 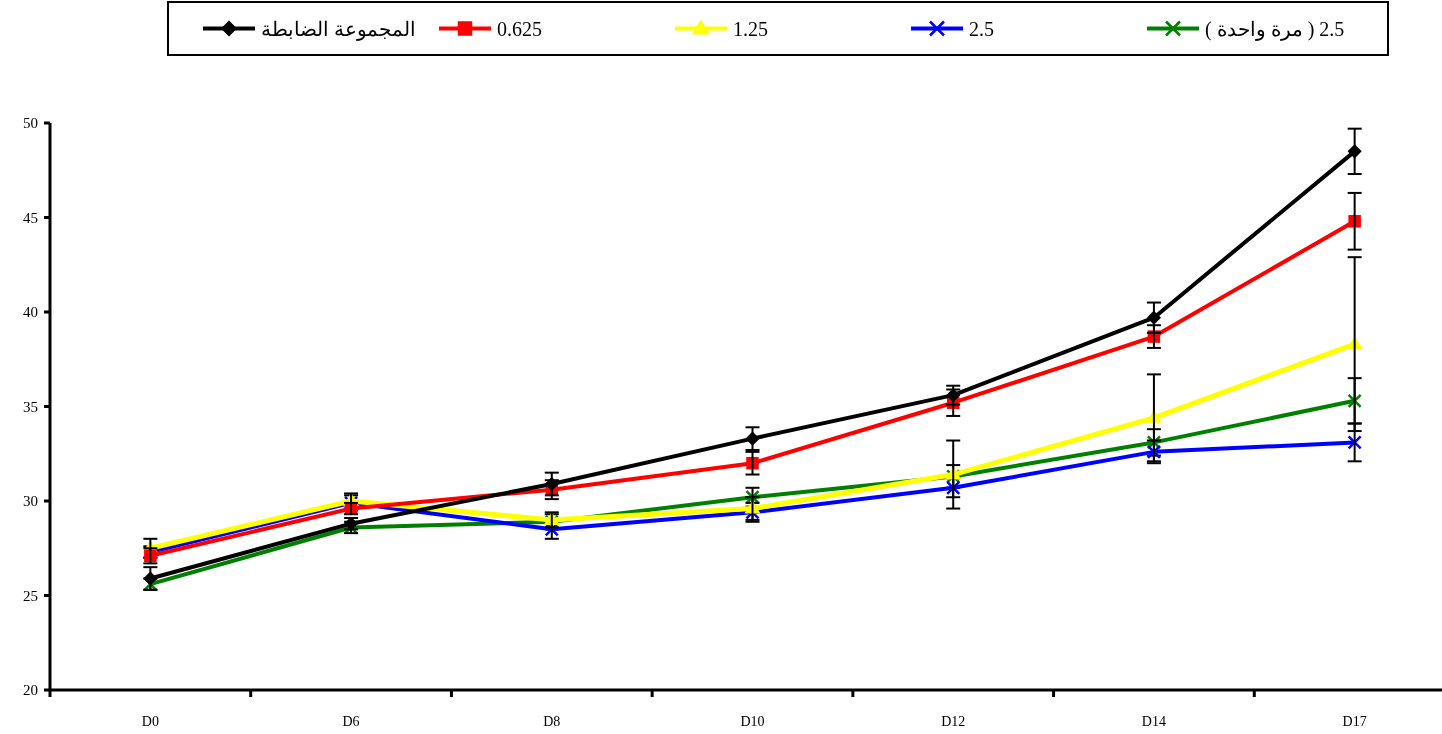 I want to click on x-tick-label: D8, so click(x=552, y=721).